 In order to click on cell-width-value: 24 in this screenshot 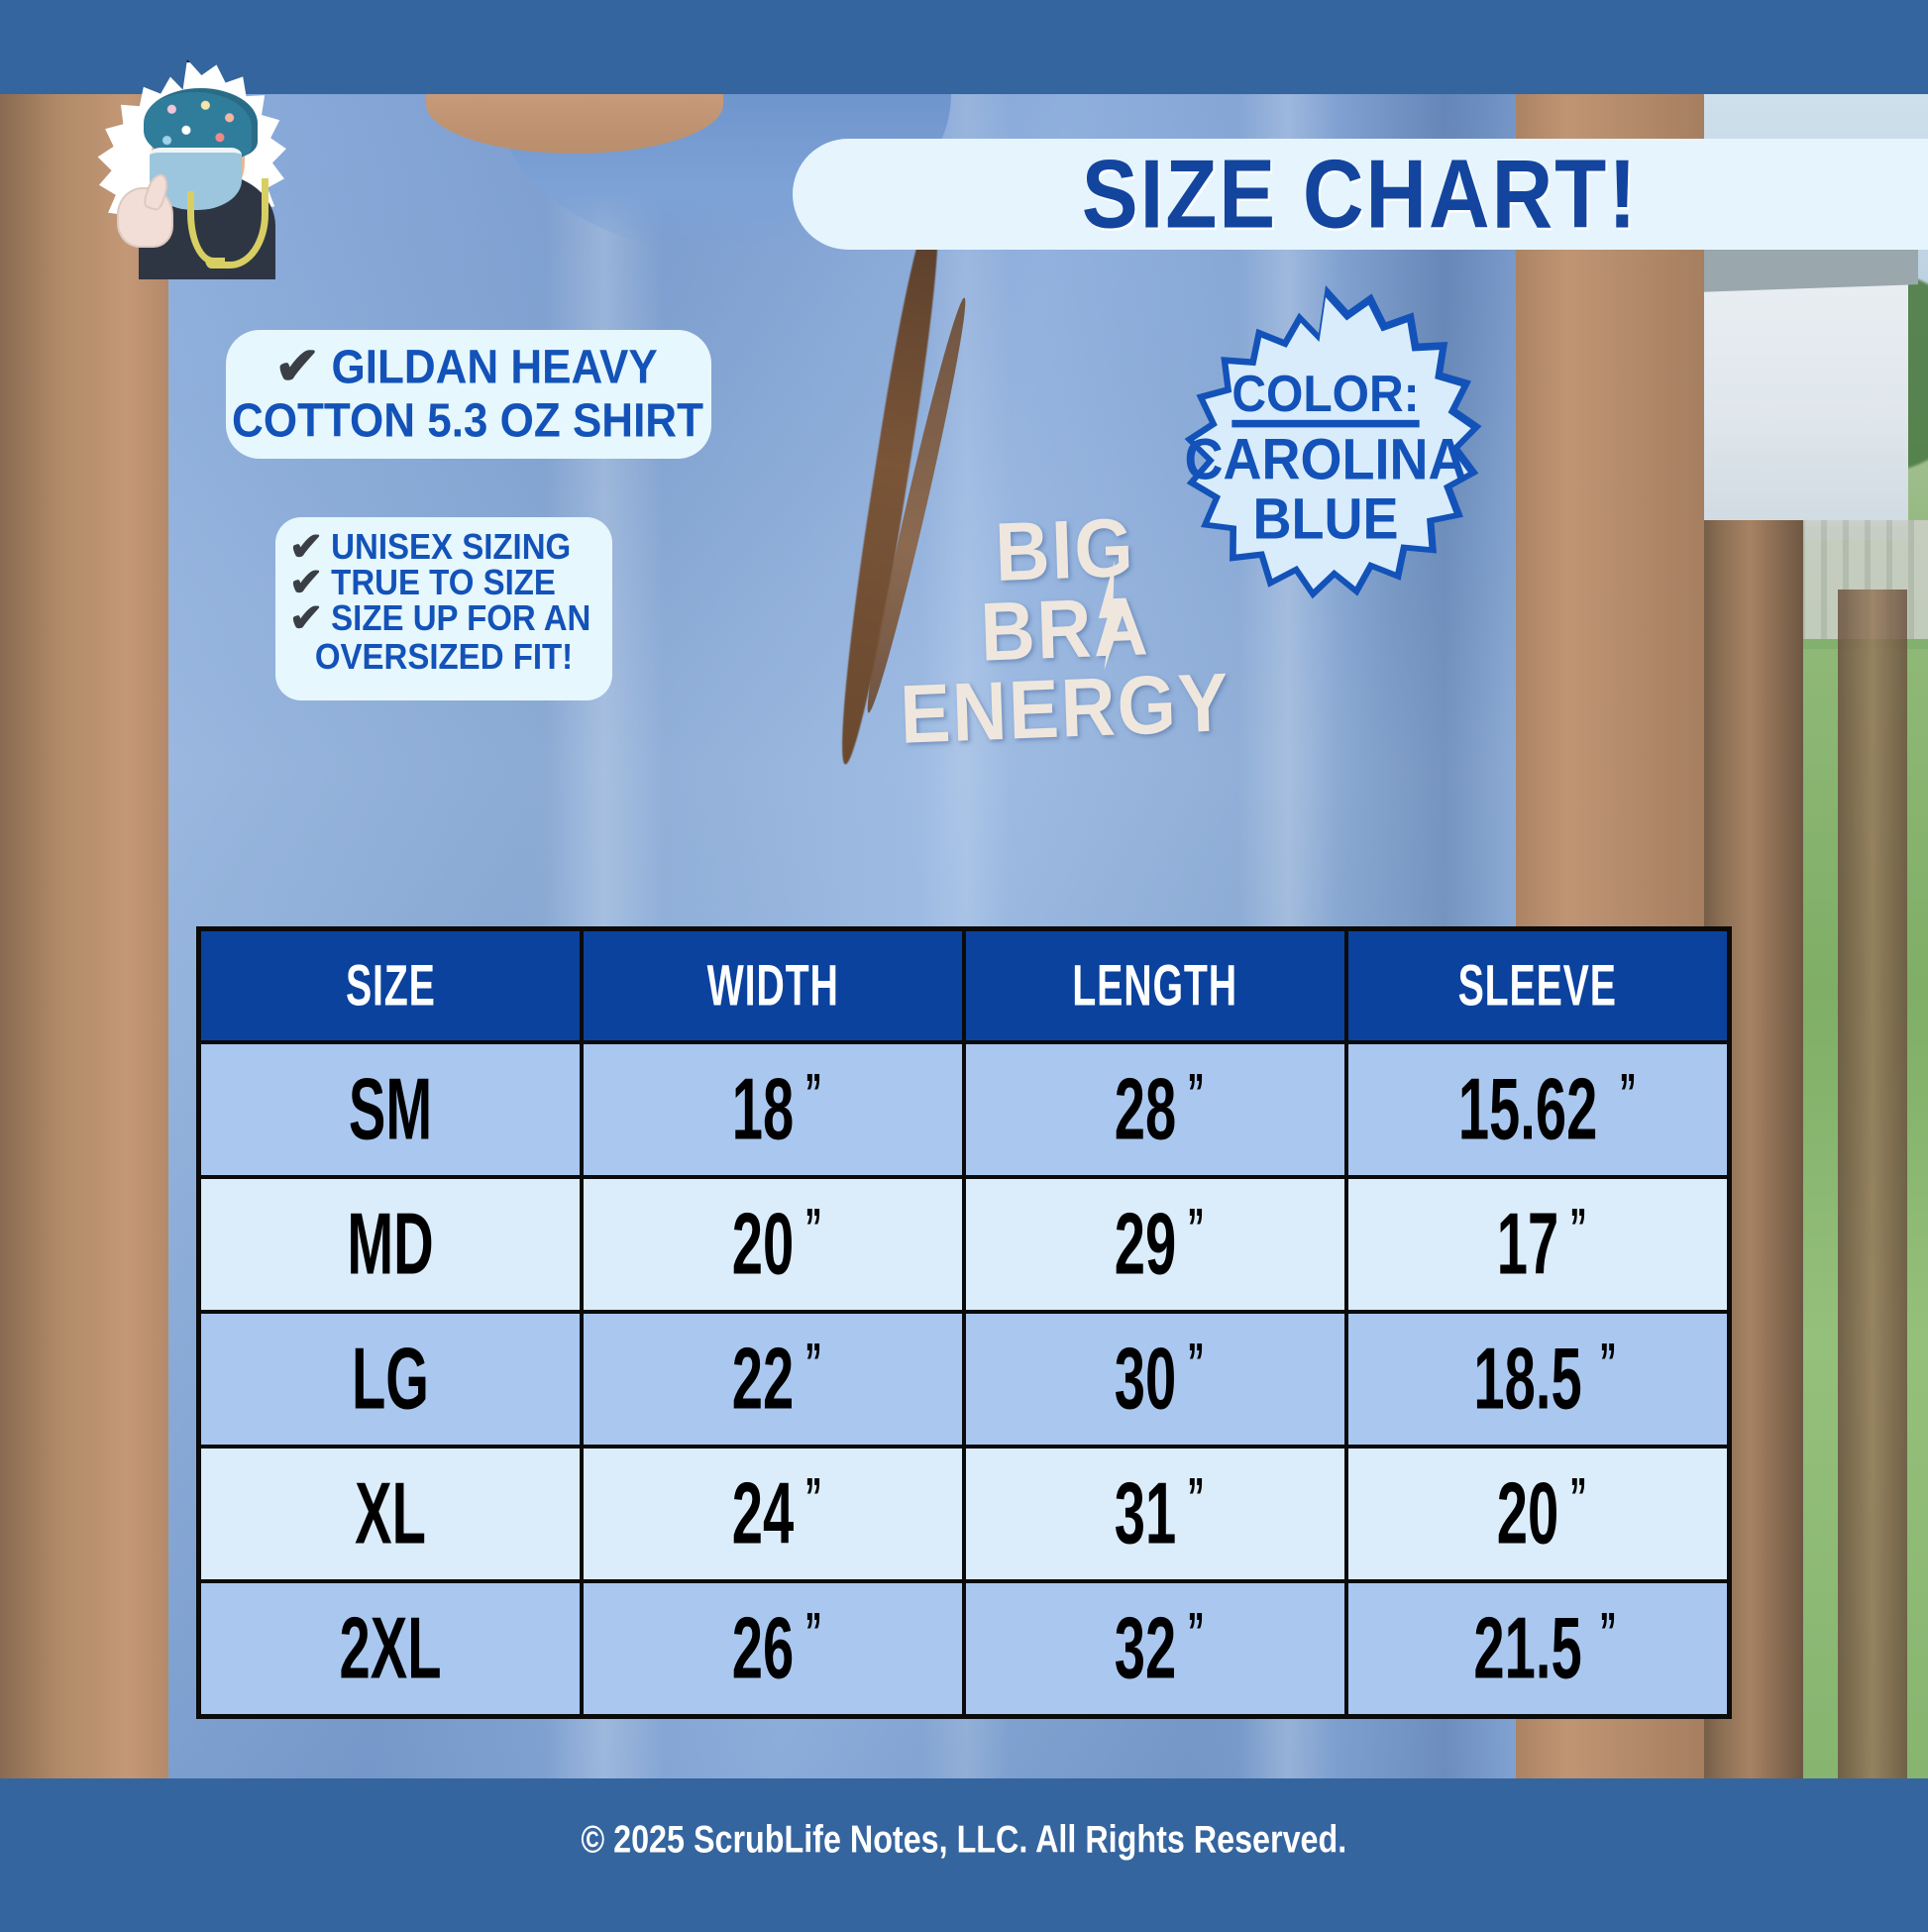, I will do `click(762, 1513)`.